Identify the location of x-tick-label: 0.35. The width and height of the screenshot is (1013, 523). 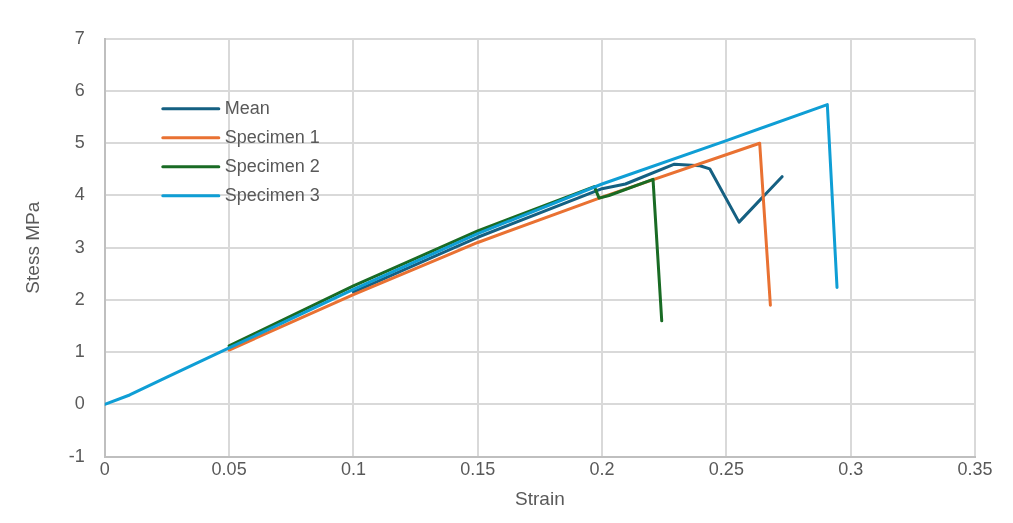
(975, 469).